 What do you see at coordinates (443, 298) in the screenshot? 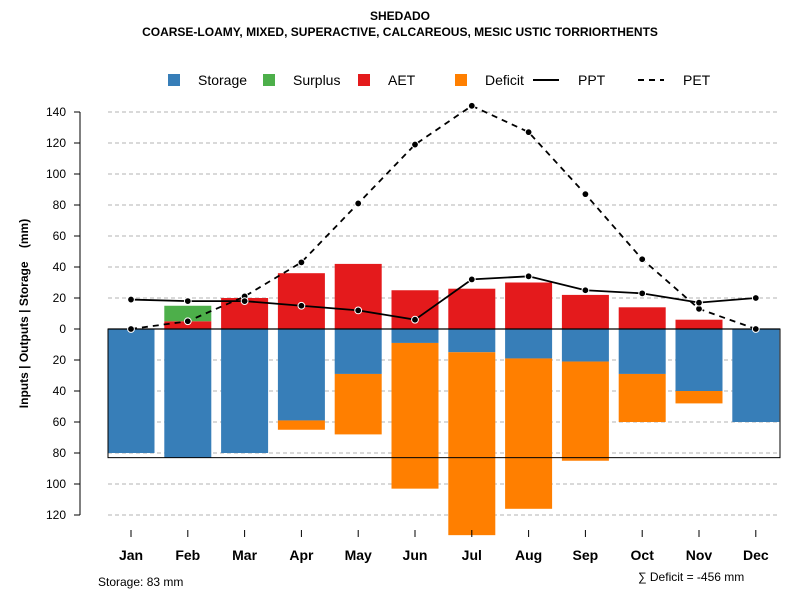
I see `ppt-line` at bounding box center [443, 298].